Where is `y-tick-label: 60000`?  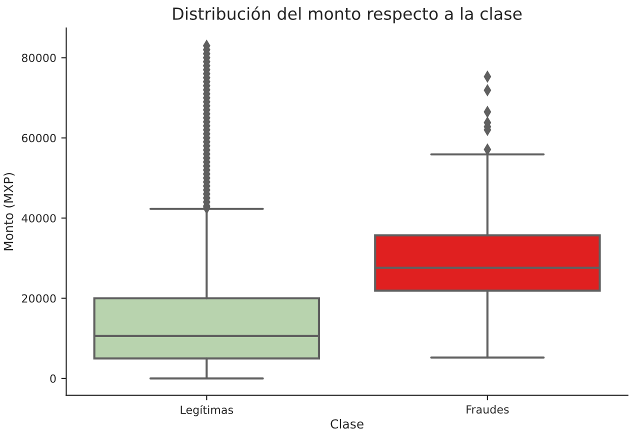
y-tick-label: 60000 is located at coordinates (39, 138).